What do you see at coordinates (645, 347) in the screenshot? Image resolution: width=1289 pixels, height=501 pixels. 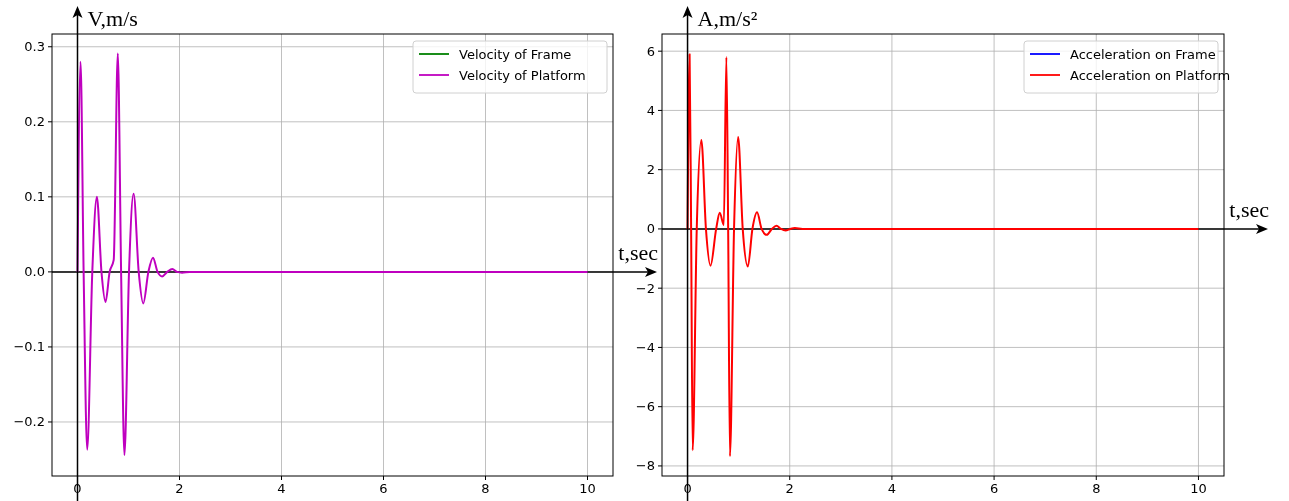 I see `y-tick-label: −4` at bounding box center [645, 347].